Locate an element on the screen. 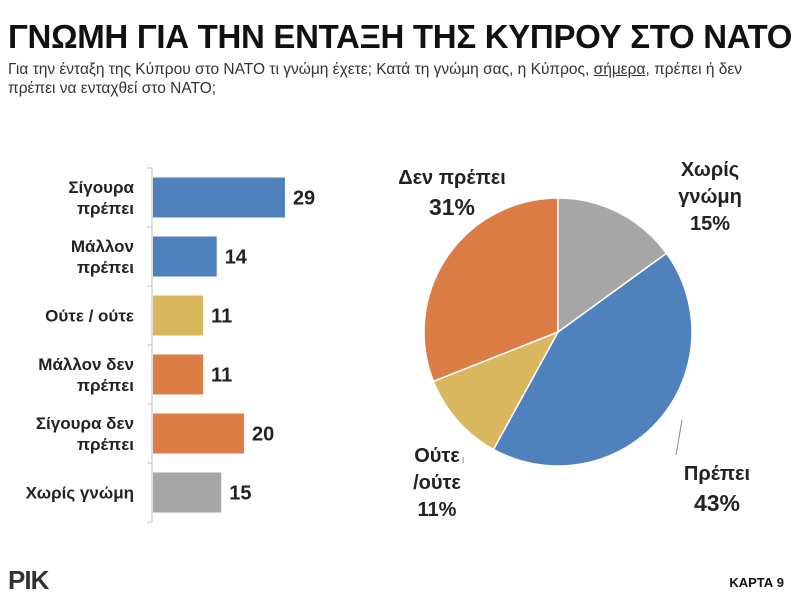 The width and height of the screenshot is (800, 600). pie-slice-percent: 15% is located at coordinates (710, 224).